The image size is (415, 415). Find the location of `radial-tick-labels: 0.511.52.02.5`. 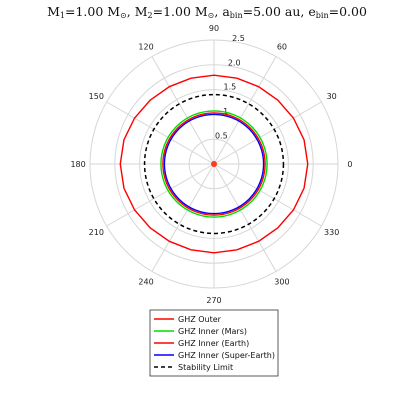

radial-tick-labels: 0.511.52.02.5 is located at coordinates (230, 87).